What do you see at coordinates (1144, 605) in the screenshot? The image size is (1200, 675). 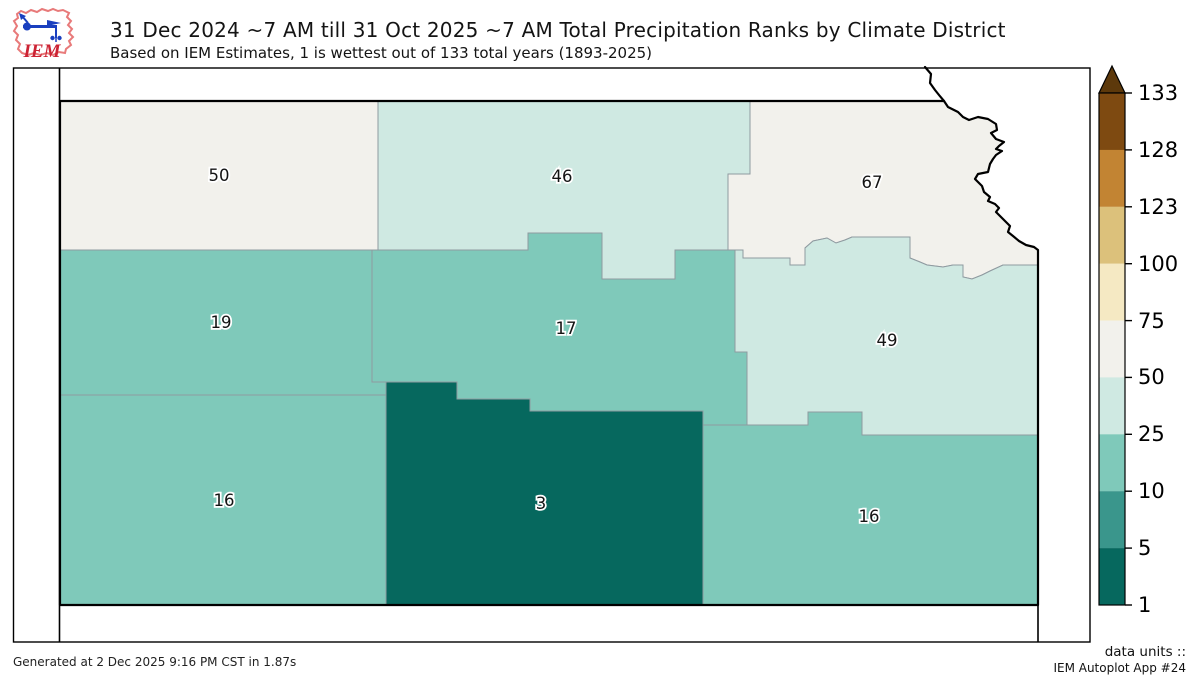 I see `cbtick-1: 1` at bounding box center [1144, 605].